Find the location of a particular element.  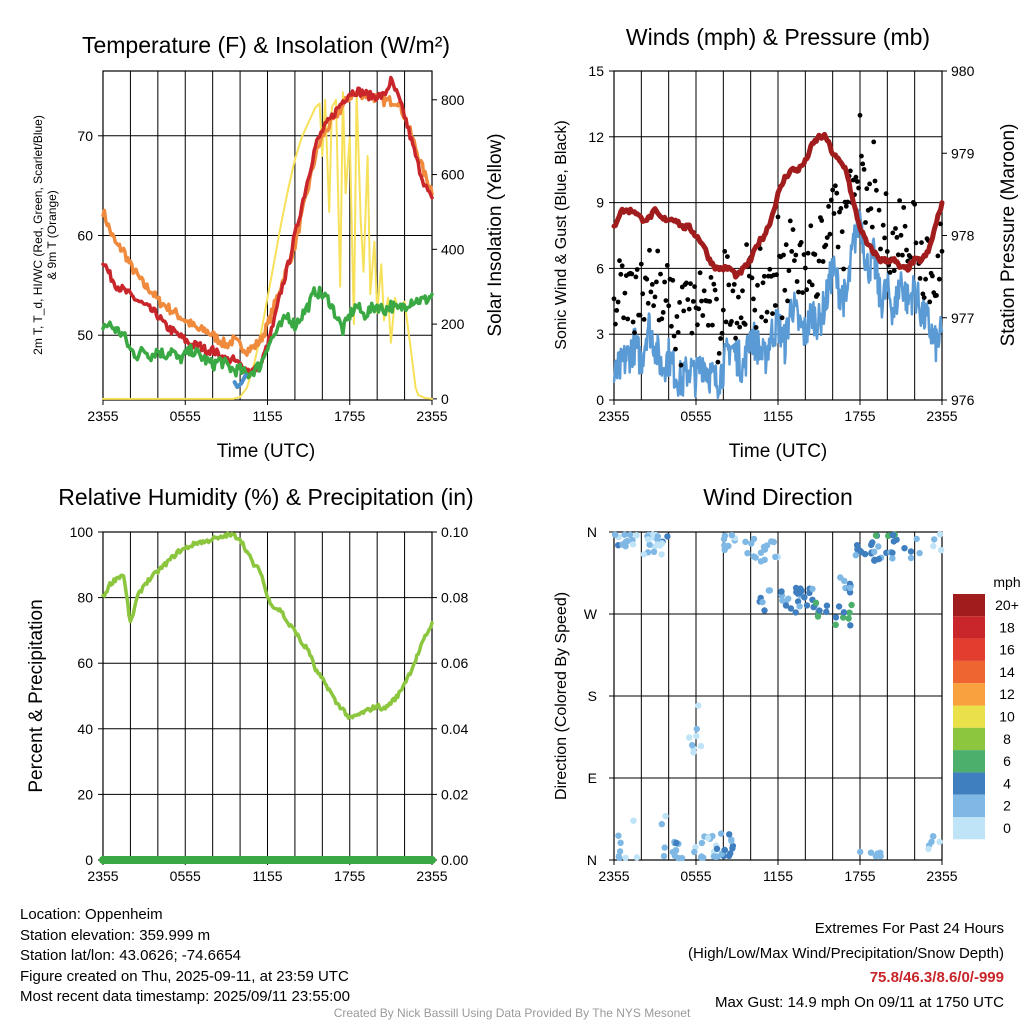

humidity-xtick-label: 1755 is located at coordinates (349, 876).